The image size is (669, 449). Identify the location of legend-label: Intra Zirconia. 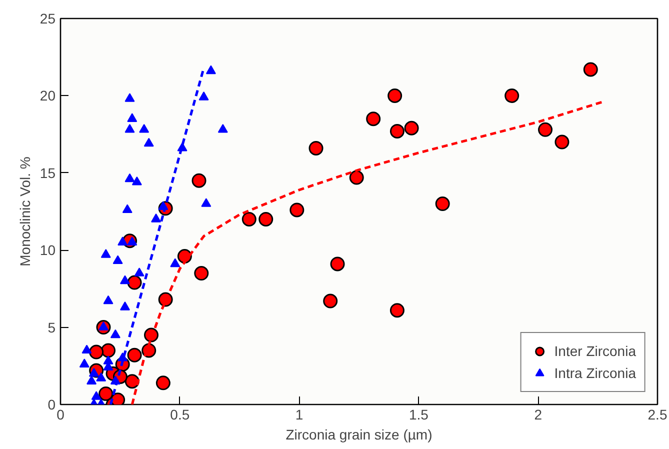
(595, 373).